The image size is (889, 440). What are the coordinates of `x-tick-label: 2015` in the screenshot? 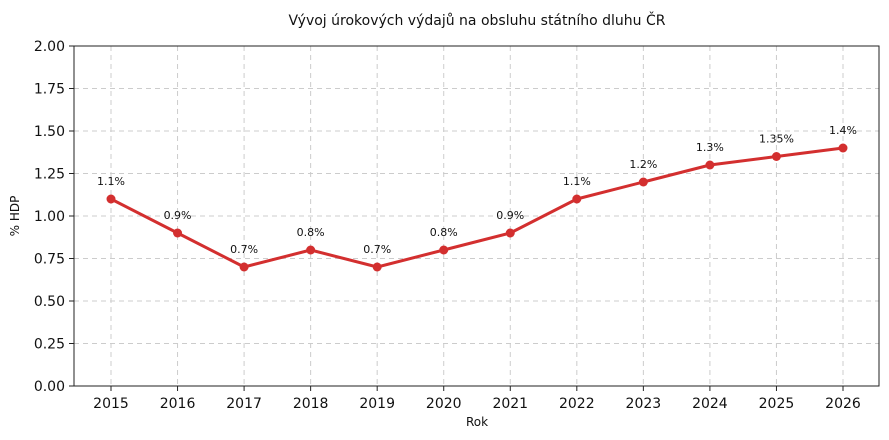 It's located at (111, 404).